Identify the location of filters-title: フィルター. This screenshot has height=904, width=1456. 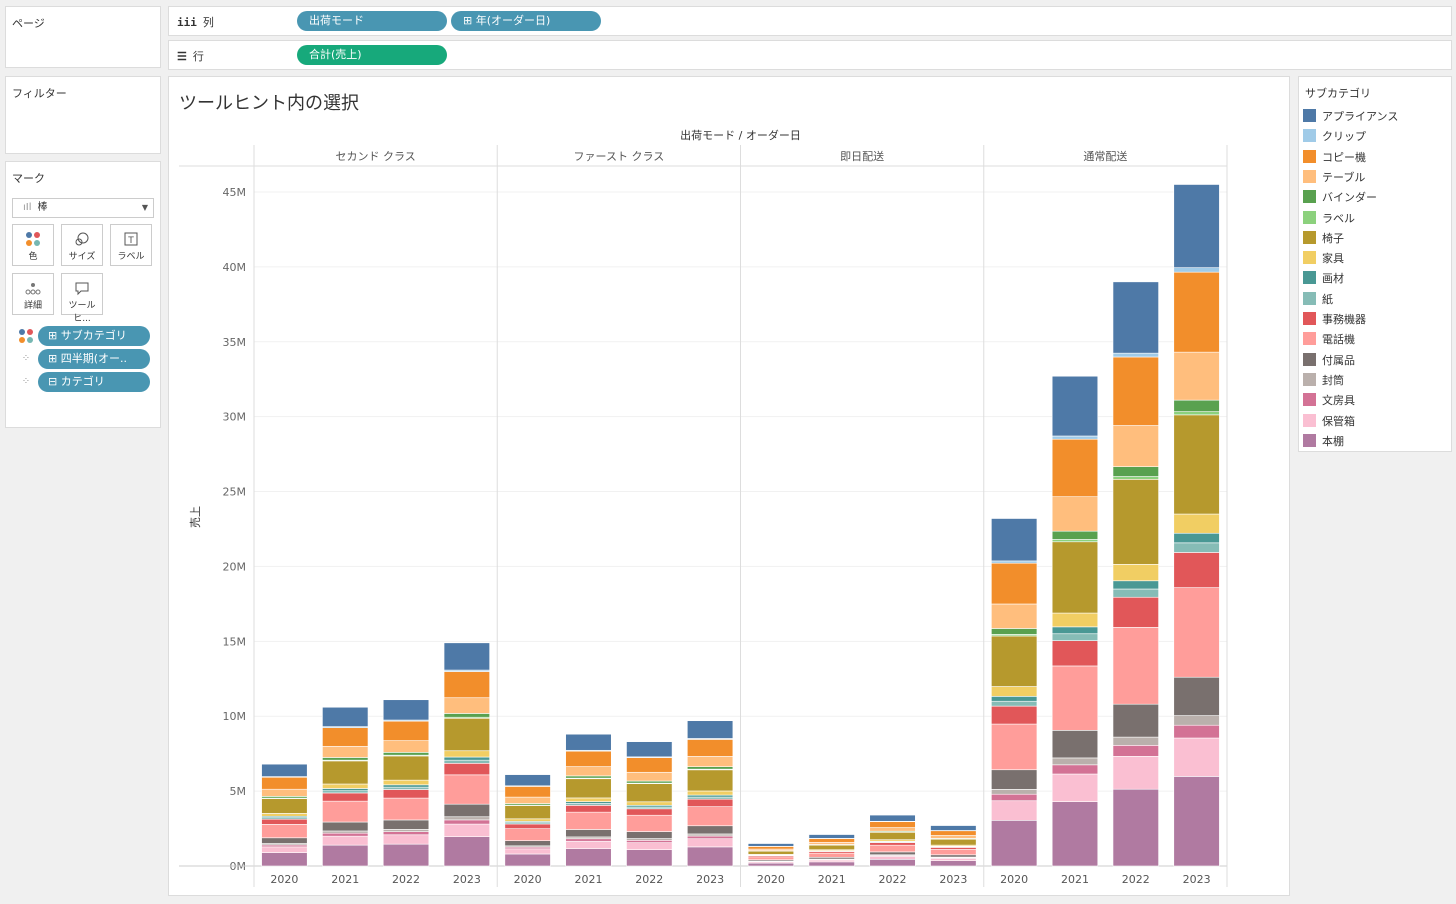
(39, 93).